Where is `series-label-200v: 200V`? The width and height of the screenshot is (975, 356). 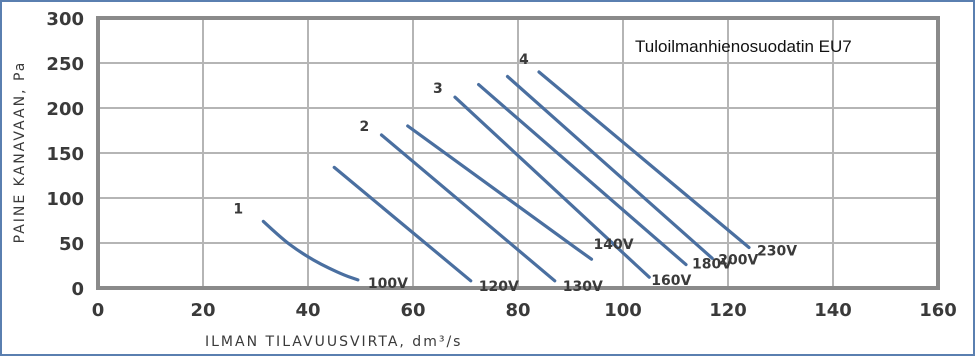
series-label-200v: 200V is located at coordinates (738, 260).